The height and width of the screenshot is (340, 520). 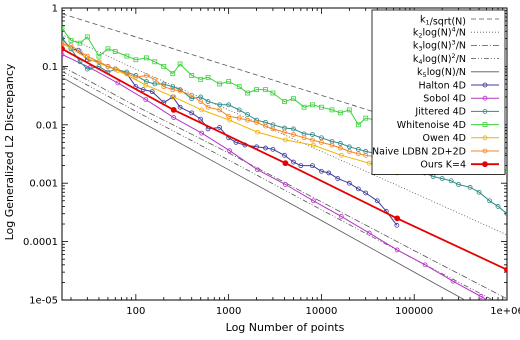 I want to click on legend-marker-jittered-4d, so click(x=485, y=111).